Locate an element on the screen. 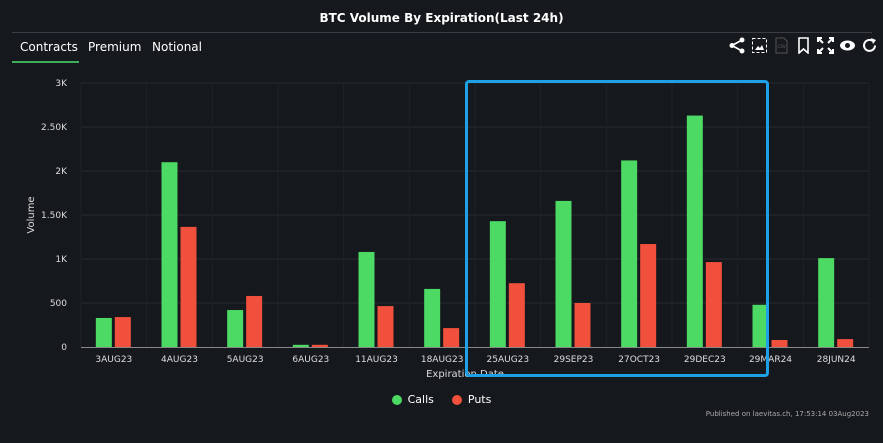 The width and height of the screenshot is (883, 443). x-tick-label: 29DEC23 is located at coordinates (705, 360).